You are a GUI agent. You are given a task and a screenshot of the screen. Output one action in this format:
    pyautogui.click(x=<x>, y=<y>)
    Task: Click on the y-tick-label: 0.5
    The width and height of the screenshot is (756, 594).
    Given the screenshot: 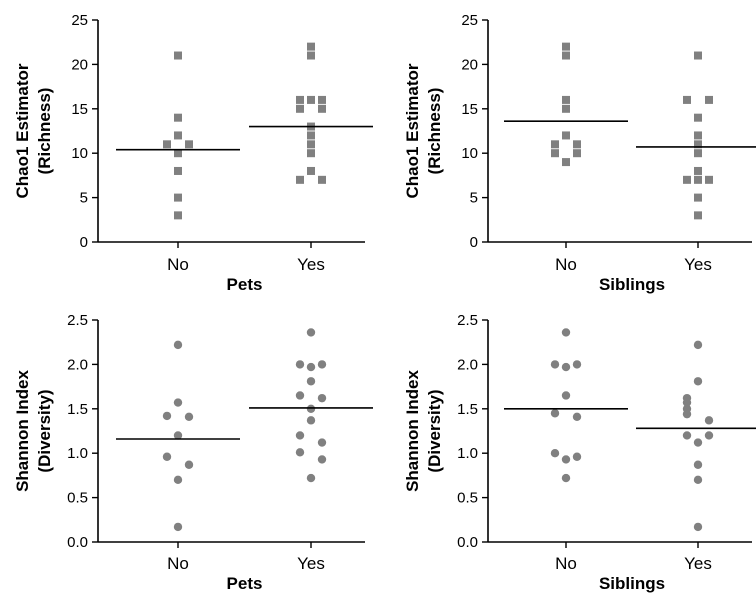 What is the action you would take?
    pyautogui.click(x=467, y=498)
    